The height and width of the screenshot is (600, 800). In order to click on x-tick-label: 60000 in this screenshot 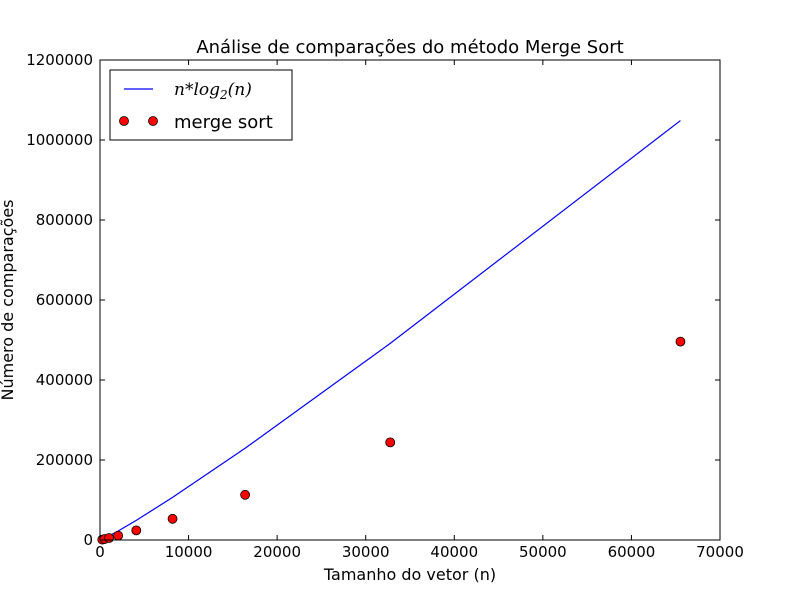, I will do `click(632, 552)`.